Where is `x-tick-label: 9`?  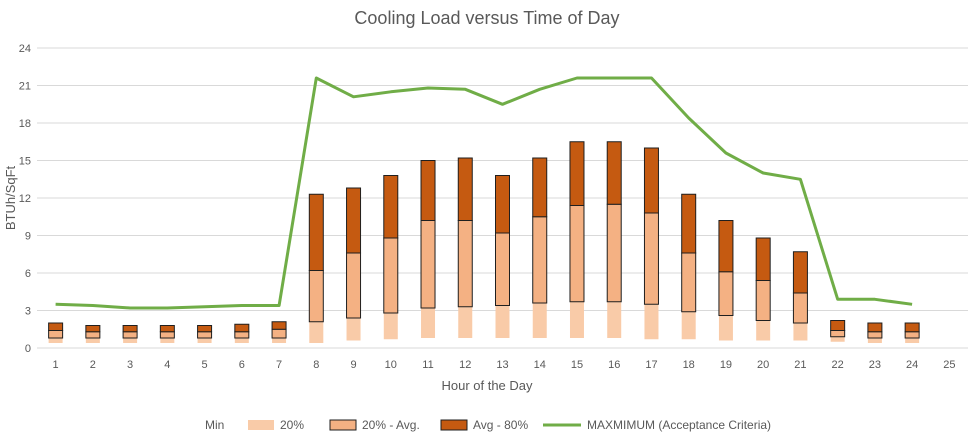 x-tick-label: 9 is located at coordinates (353, 365).